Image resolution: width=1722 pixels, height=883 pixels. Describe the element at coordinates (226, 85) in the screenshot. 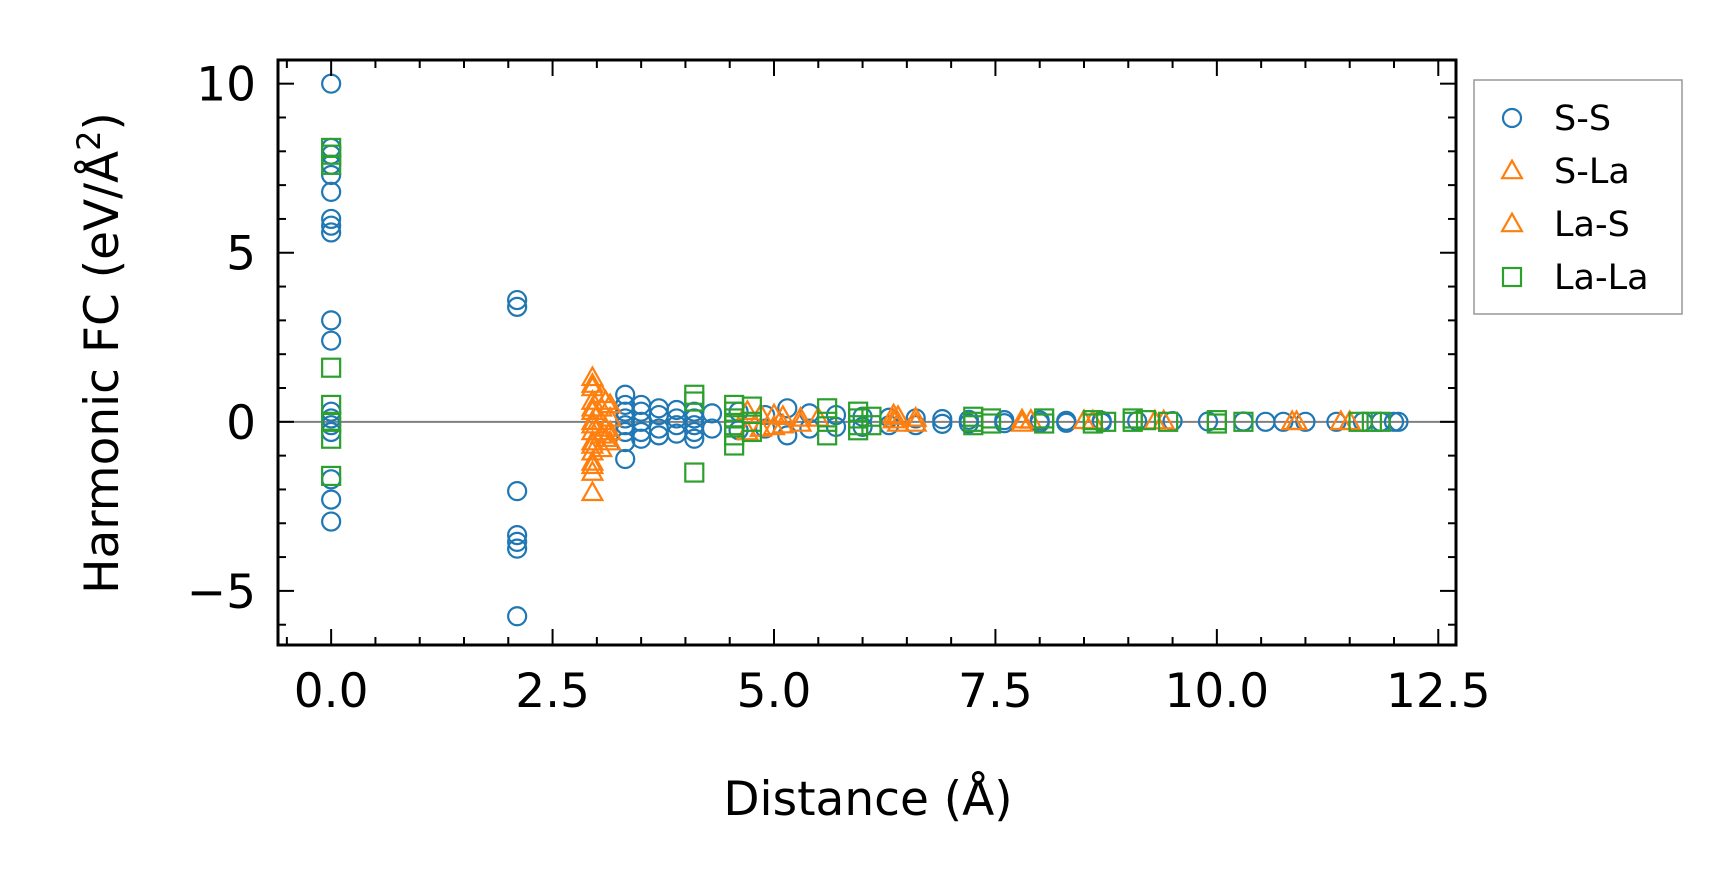

I see `y-tick-label: 10` at that location.